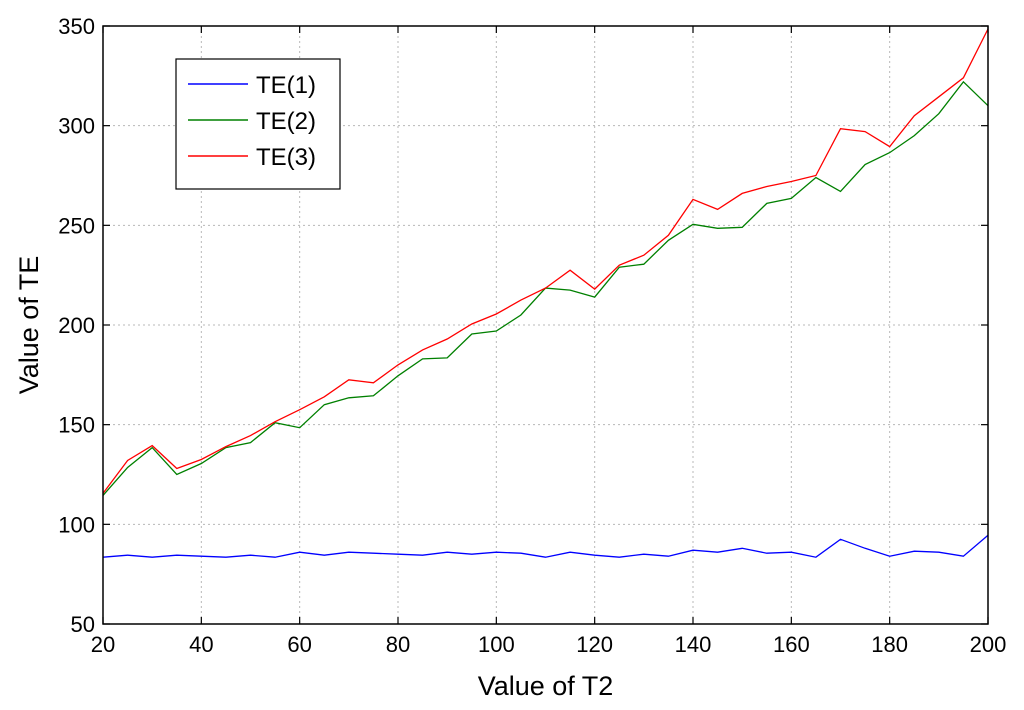 Image resolution: width=1024 pixels, height=710 pixels. What do you see at coordinates (889, 644) in the screenshot?
I see `x-tick-label: 180` at bounding box center [889, 644].